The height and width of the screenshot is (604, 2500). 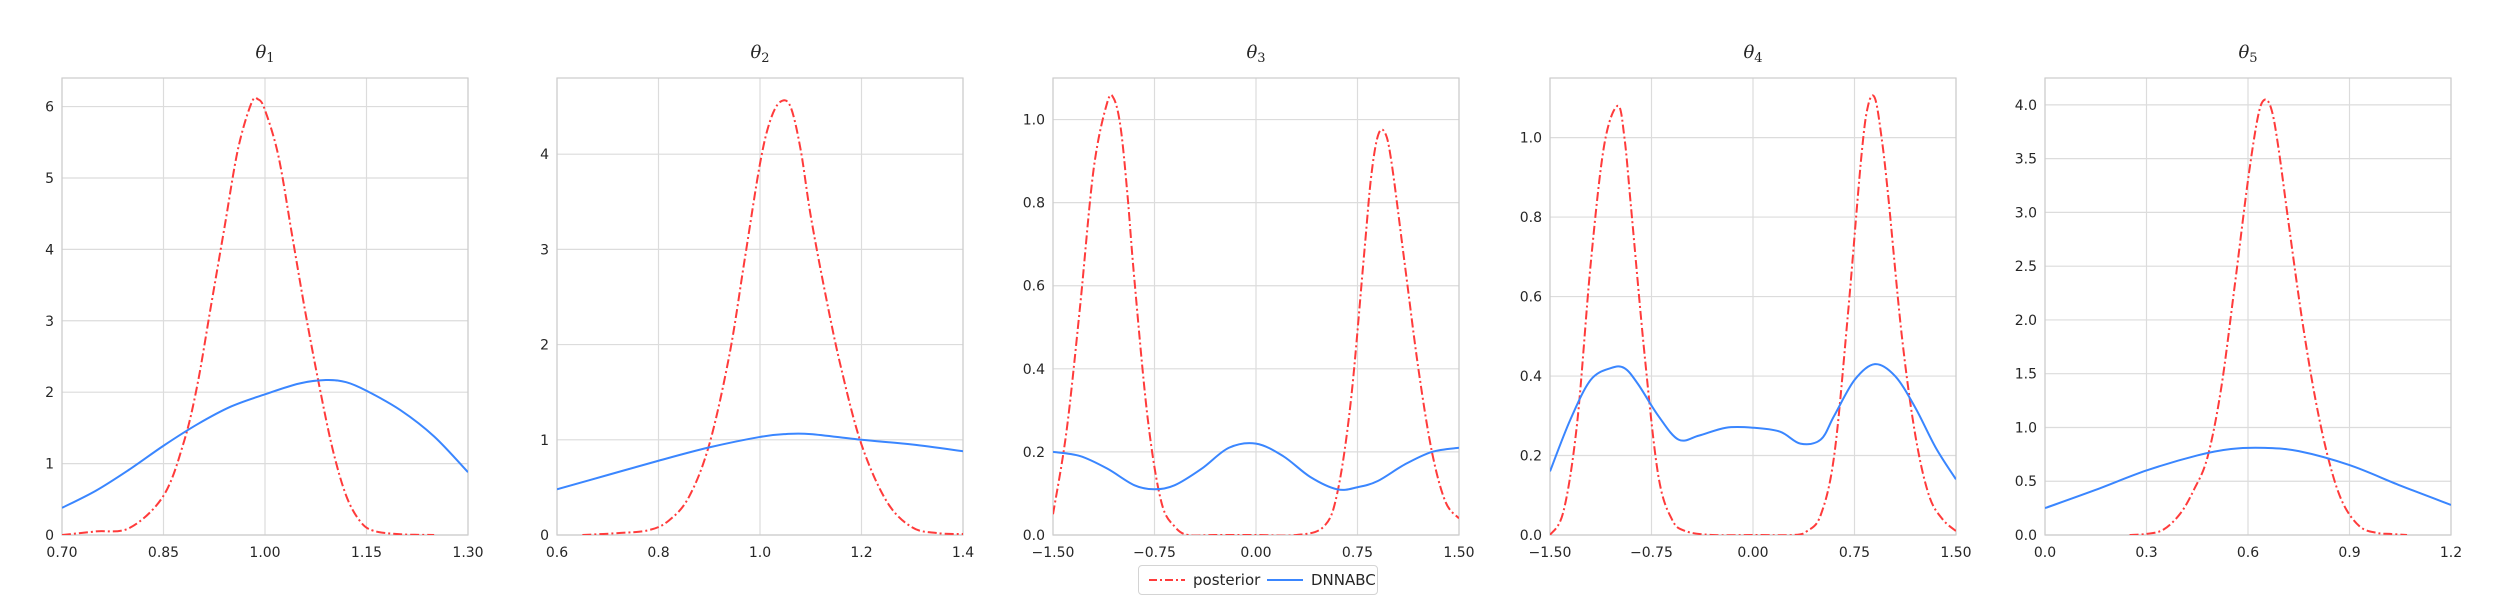 I want to click on y-tick-label: 0.5, so click(x=2026, y=482).